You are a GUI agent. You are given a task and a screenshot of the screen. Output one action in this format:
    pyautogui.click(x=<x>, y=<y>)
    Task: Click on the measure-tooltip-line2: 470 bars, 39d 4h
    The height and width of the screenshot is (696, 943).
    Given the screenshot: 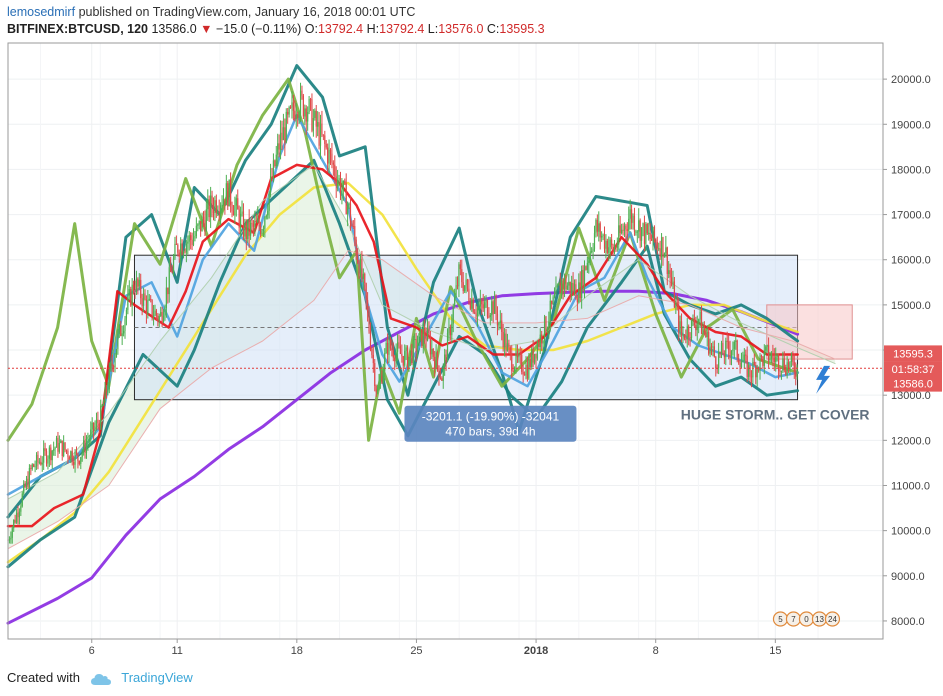 What is the action you would take?
    pyautogui.click(x=490, y=432)
    